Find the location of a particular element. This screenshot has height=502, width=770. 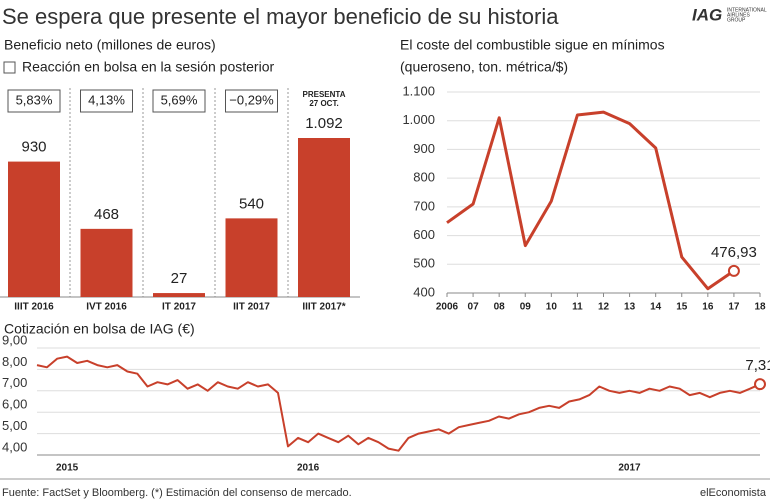

value-label: 1.092 is located at coordinates (324, 123).